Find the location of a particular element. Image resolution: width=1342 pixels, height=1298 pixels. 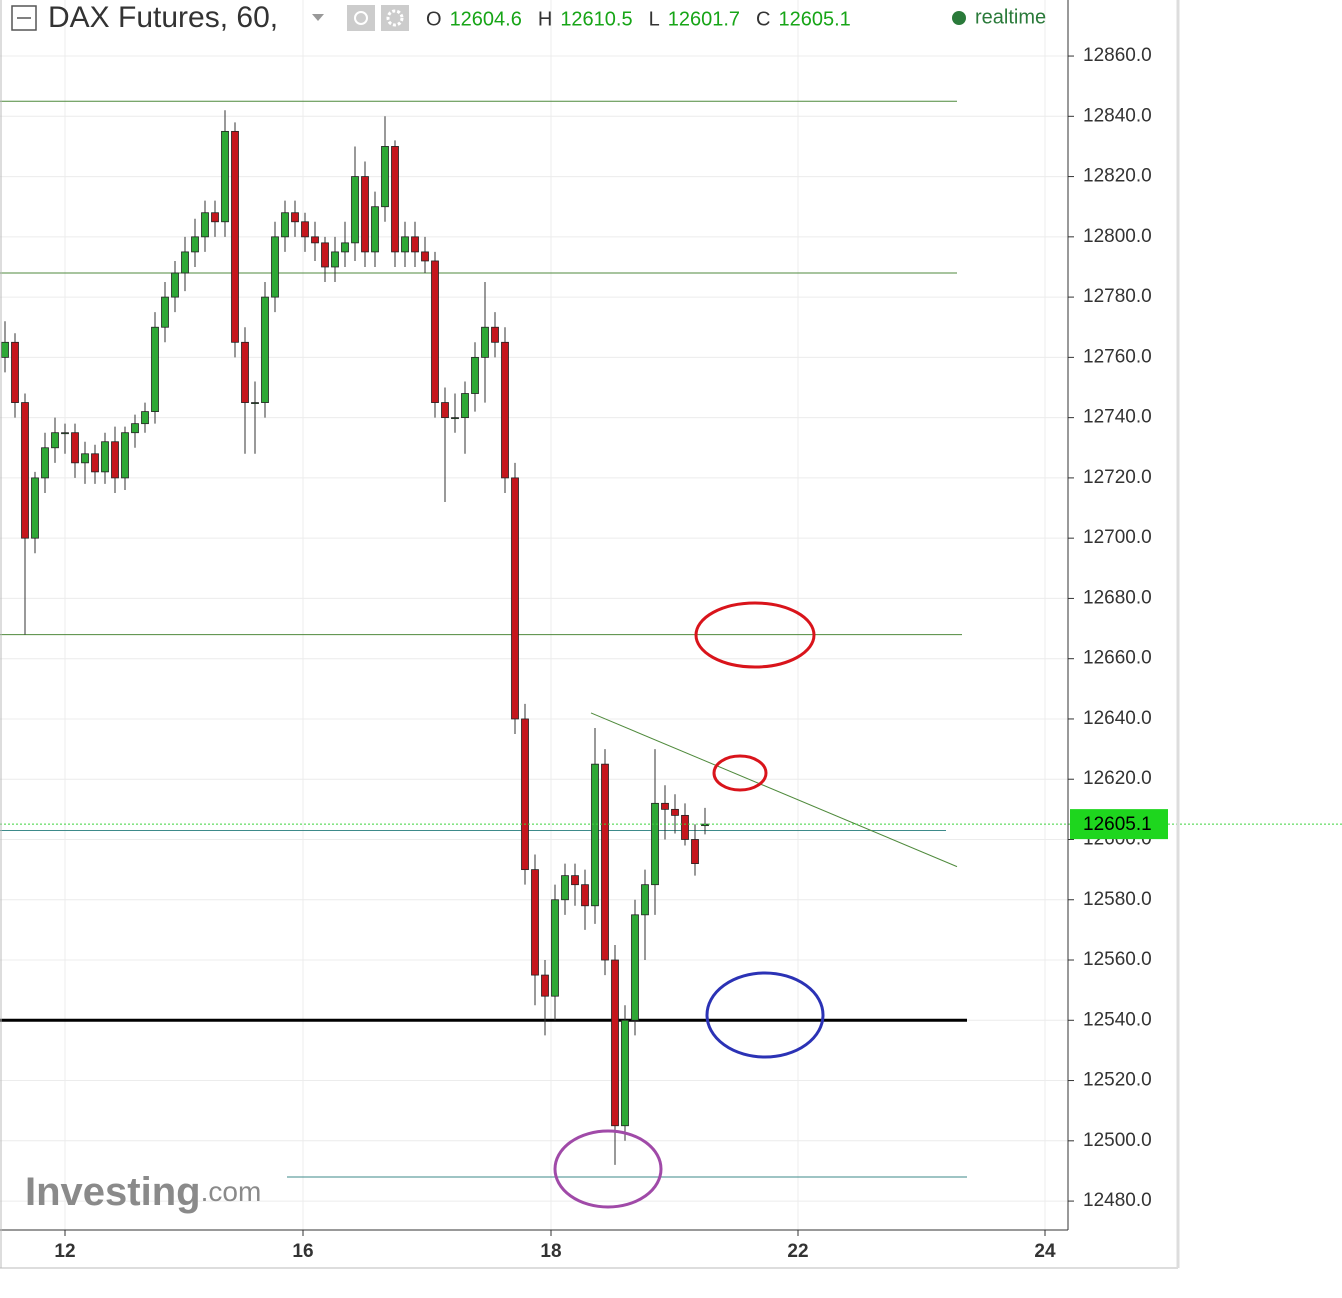

y-tick-label: 12540.0 is located at coordinates (1117, 1019).